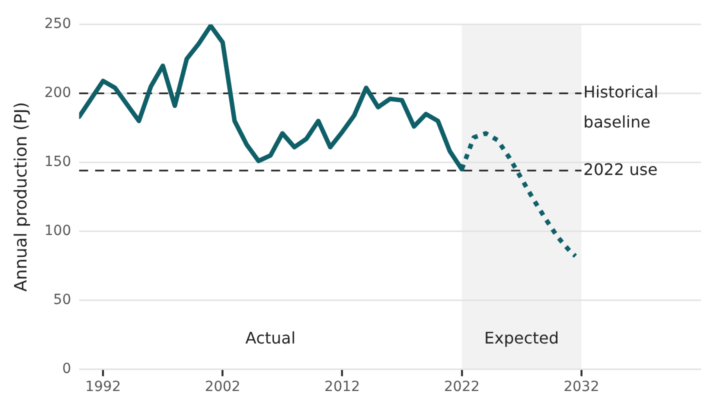 This screenshot has height=407, width=713. I want to click on y-tick-label: 200, so click(58, 93).